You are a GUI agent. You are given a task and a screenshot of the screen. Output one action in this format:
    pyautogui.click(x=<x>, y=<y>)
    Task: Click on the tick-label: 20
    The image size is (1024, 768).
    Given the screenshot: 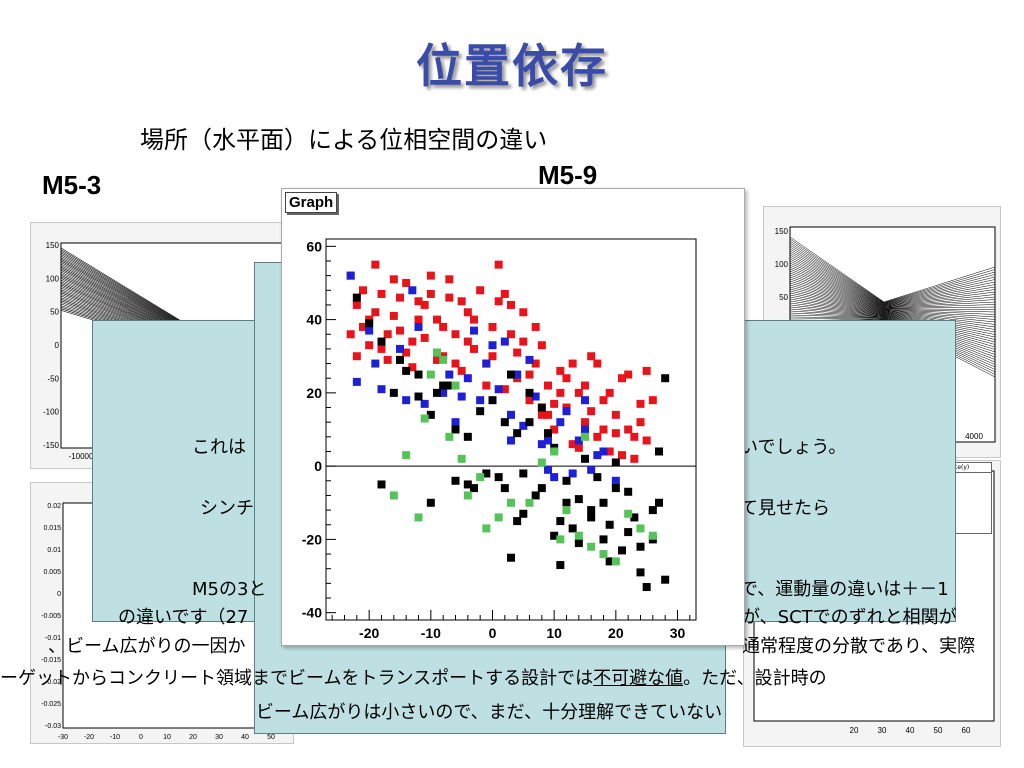 What is the action you would take?
    pyautogui.click(x=854, y=730)
    